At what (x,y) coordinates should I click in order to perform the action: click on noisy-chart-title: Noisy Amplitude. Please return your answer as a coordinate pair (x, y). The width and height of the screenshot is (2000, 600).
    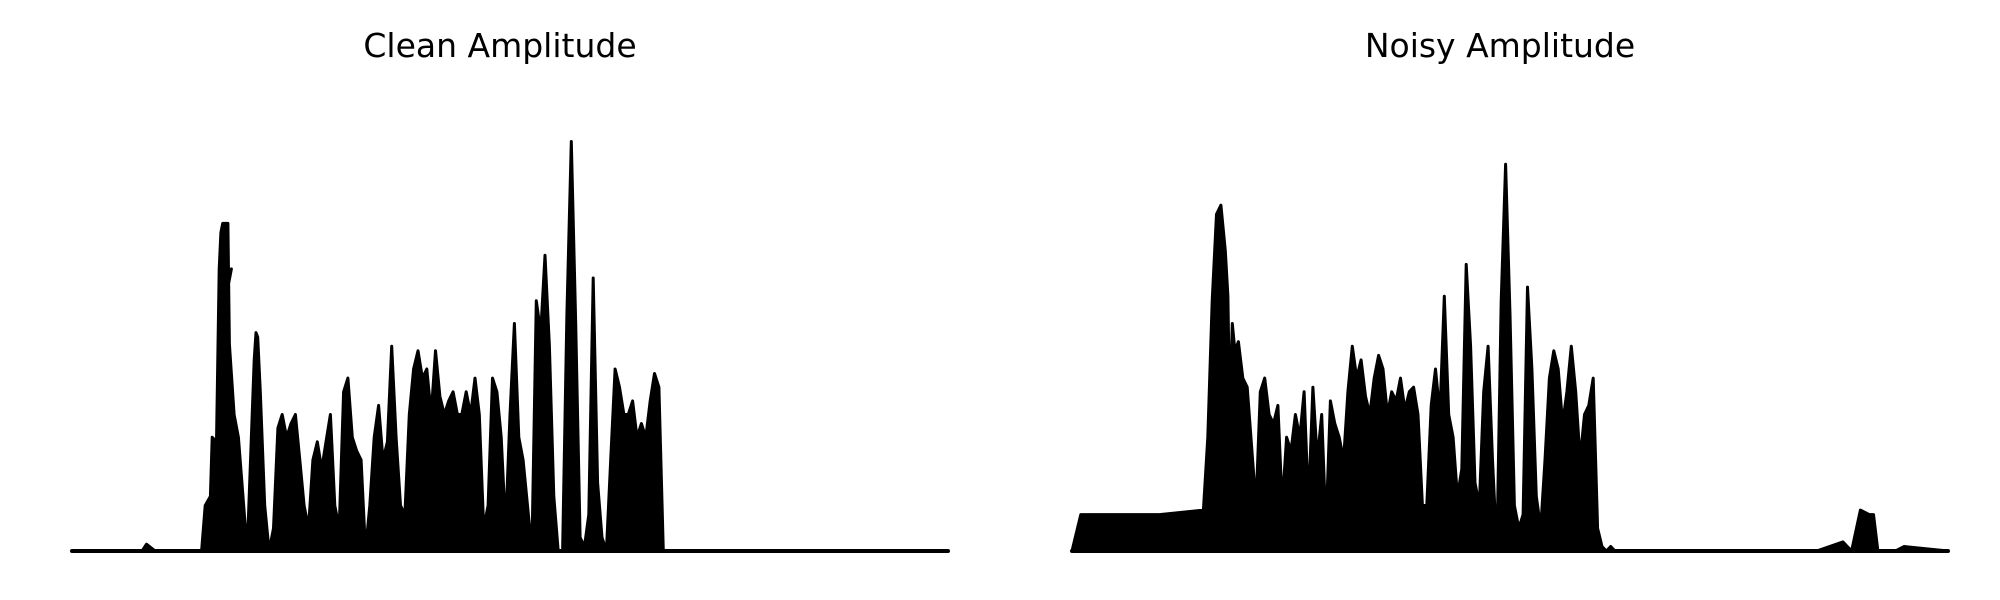
    Looking at the image, I should click on (1500, 45).